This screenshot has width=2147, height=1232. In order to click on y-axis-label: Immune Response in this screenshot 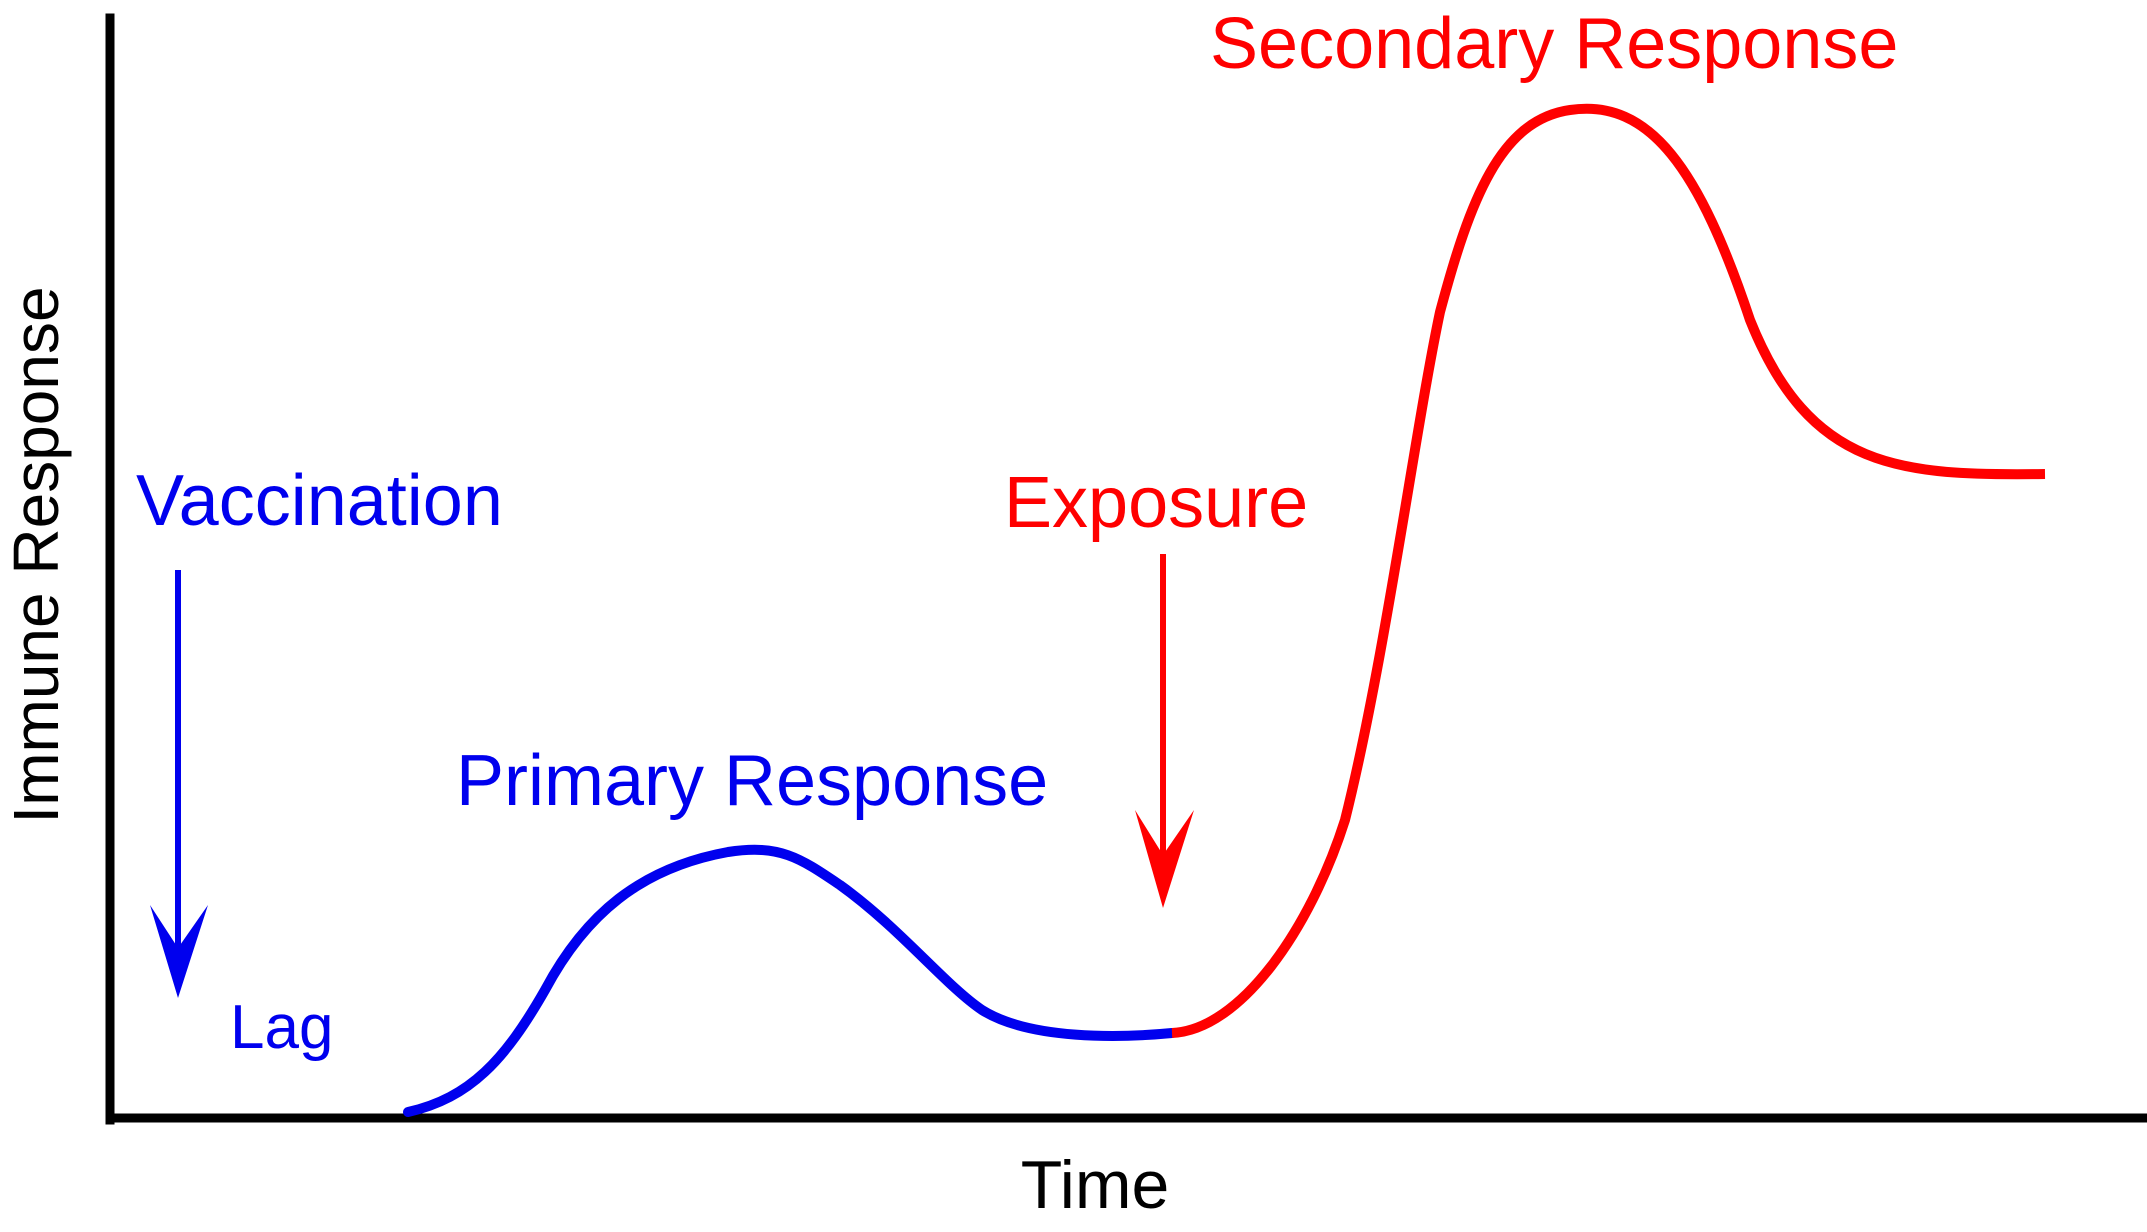, I will do `click(36, 554)`.